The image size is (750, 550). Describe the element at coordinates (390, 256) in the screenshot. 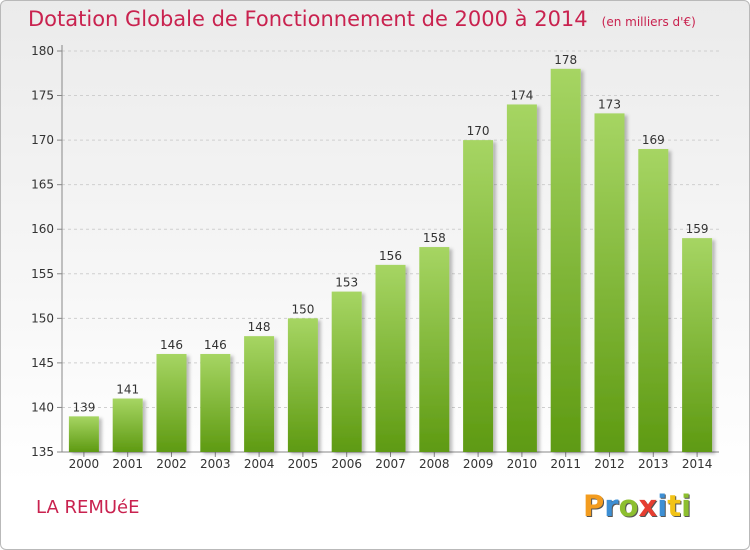

I see `bar-value-label: 156` at that location.